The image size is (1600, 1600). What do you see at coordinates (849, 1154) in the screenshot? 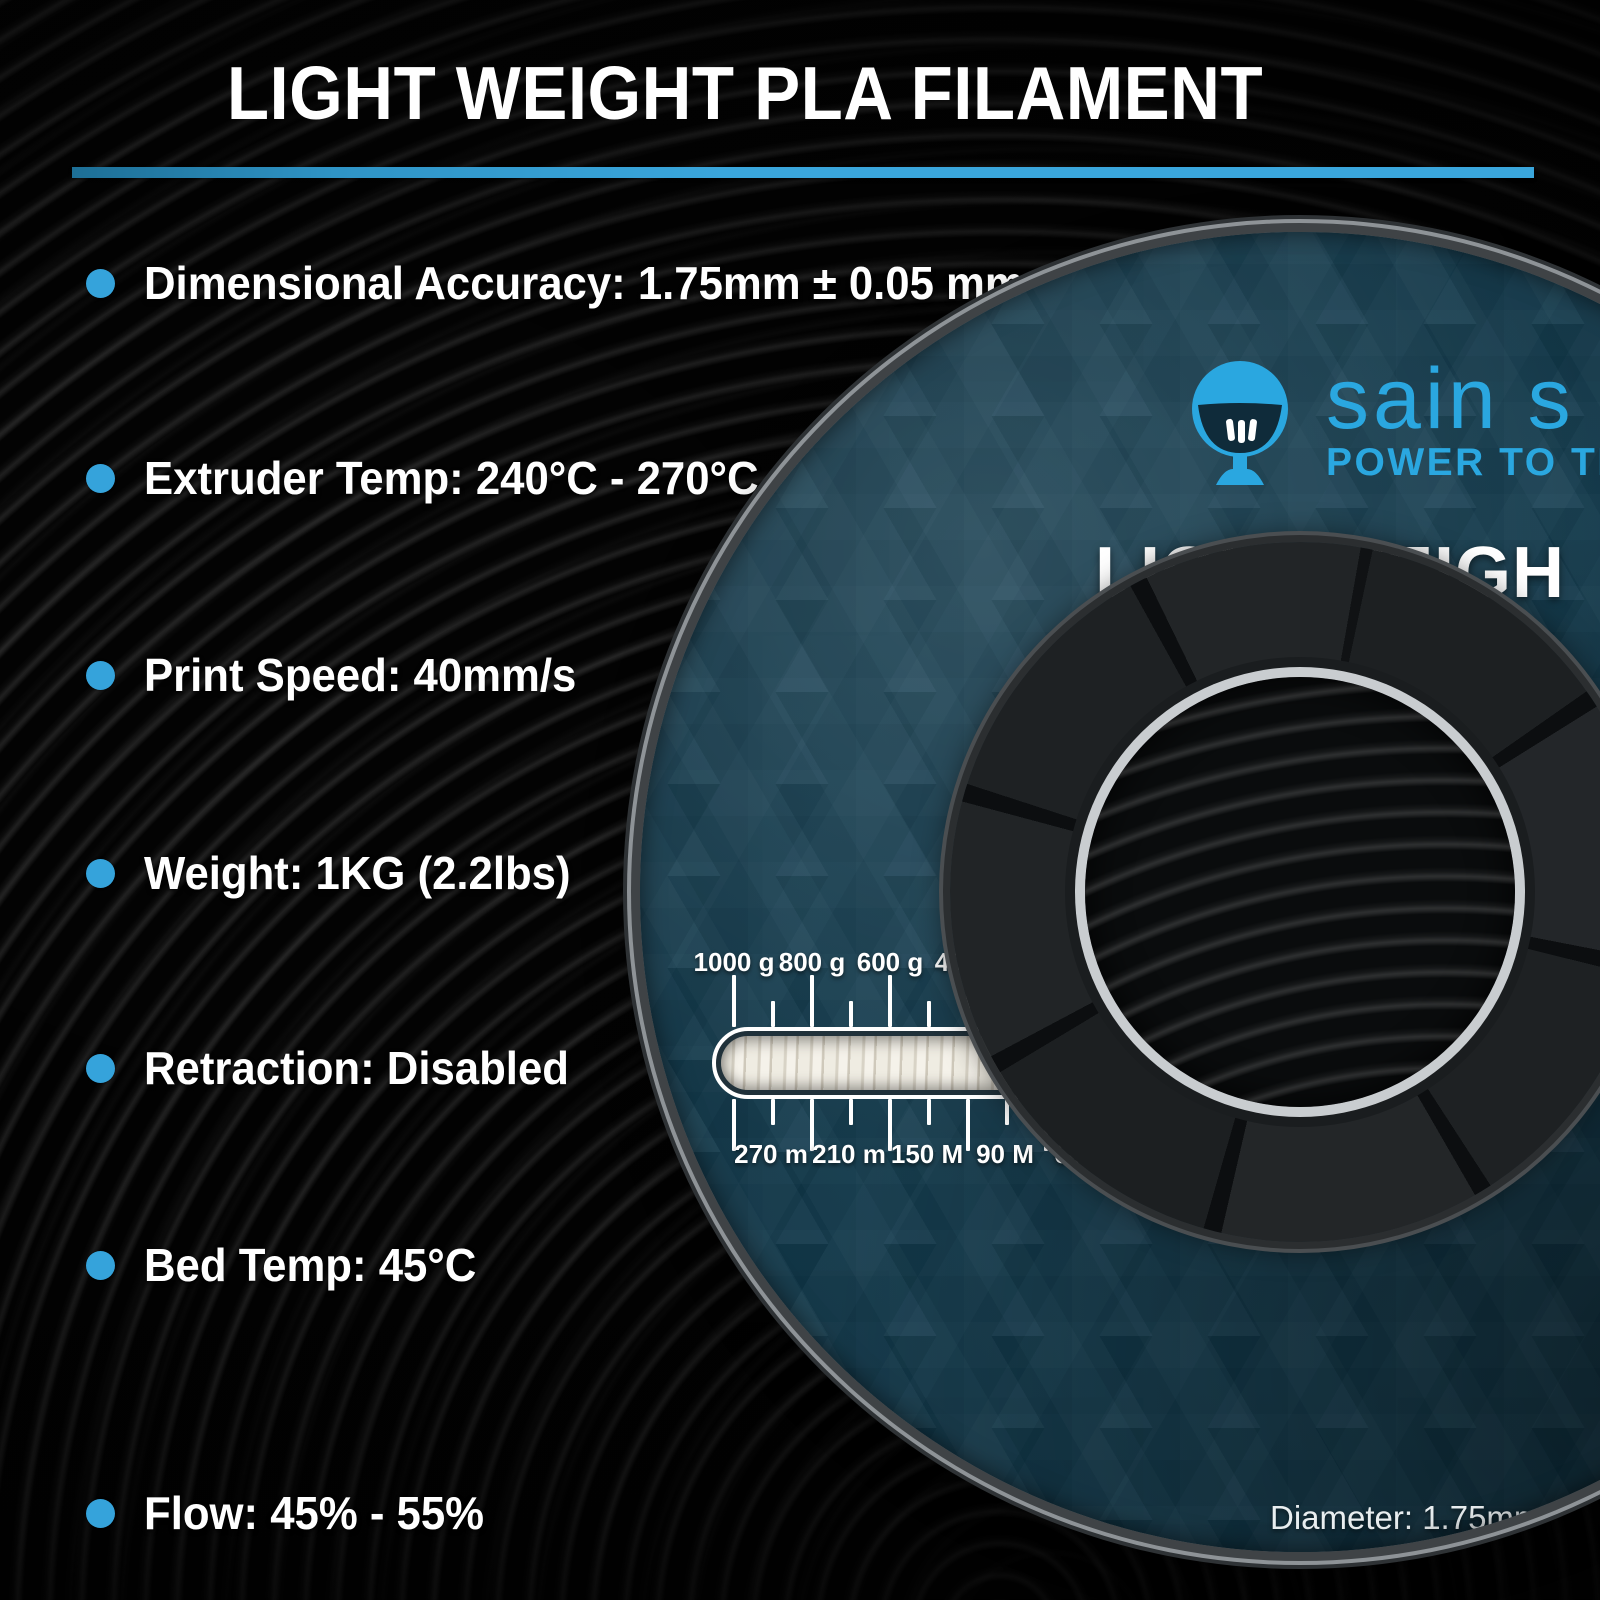
I see `scale-length-label: 210 m` at bounding box center [849, 1154].